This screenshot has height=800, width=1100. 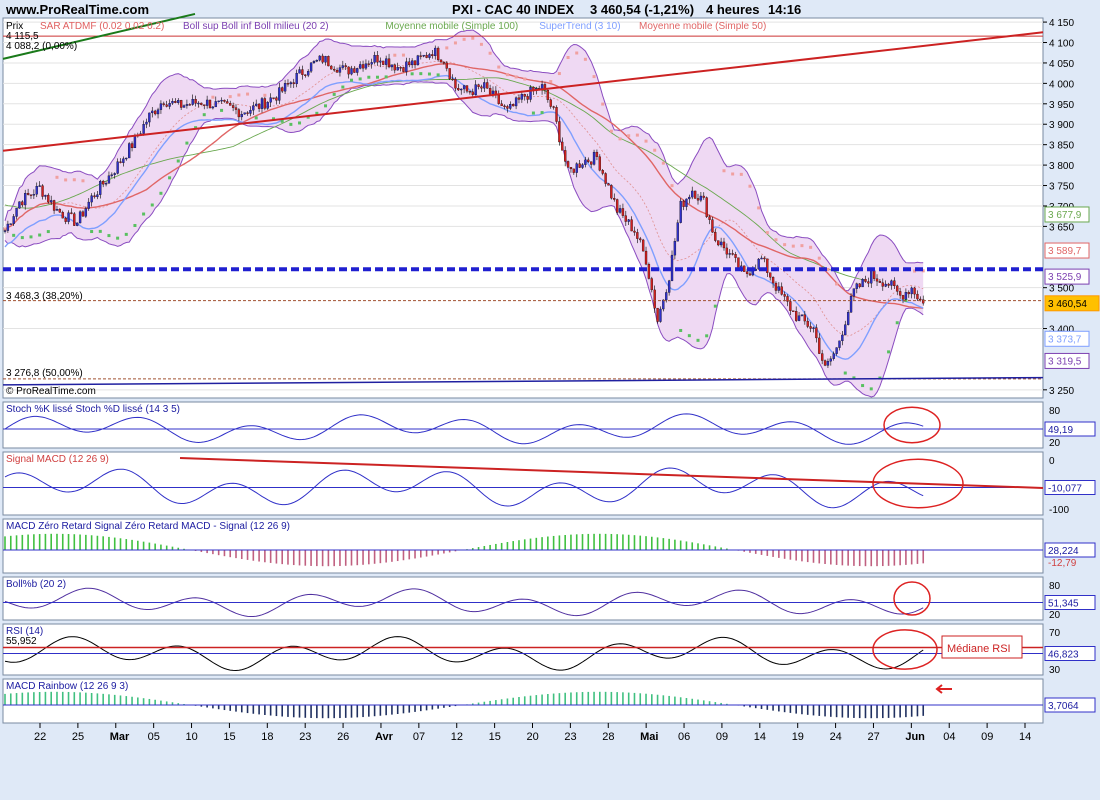 What do you see at coordinates (464, 654) in the screenshot?
I see `indicator-line` at bounding box center [464, 654].